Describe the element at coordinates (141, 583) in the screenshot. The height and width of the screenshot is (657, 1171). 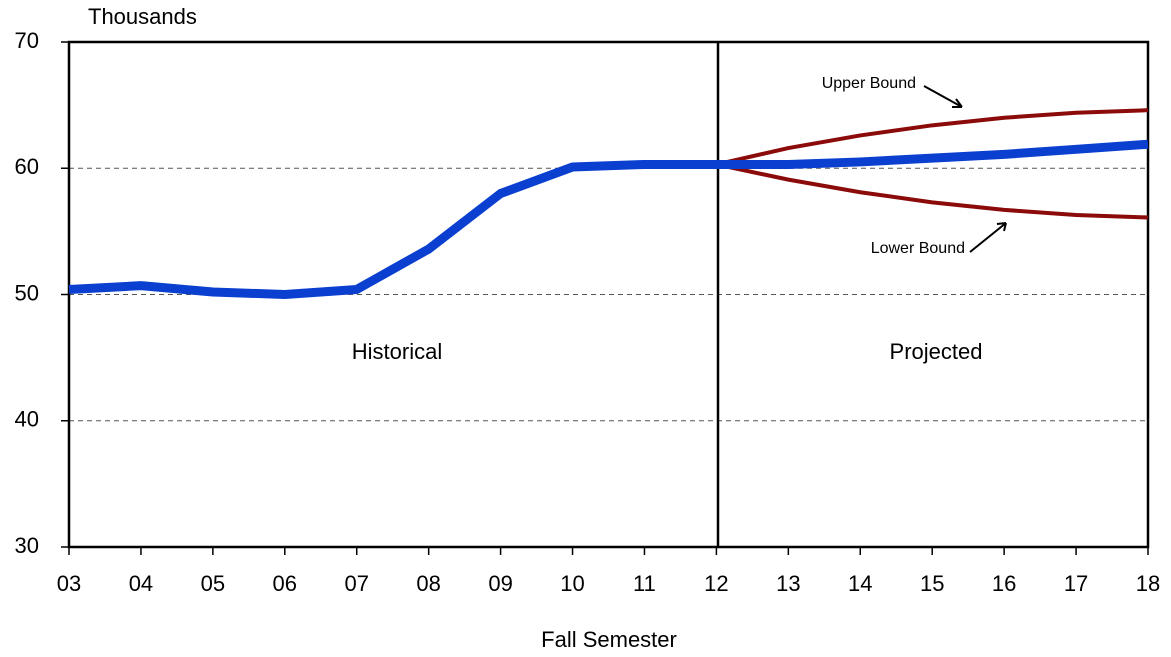
I see `x-tick-label: 04` at that location.